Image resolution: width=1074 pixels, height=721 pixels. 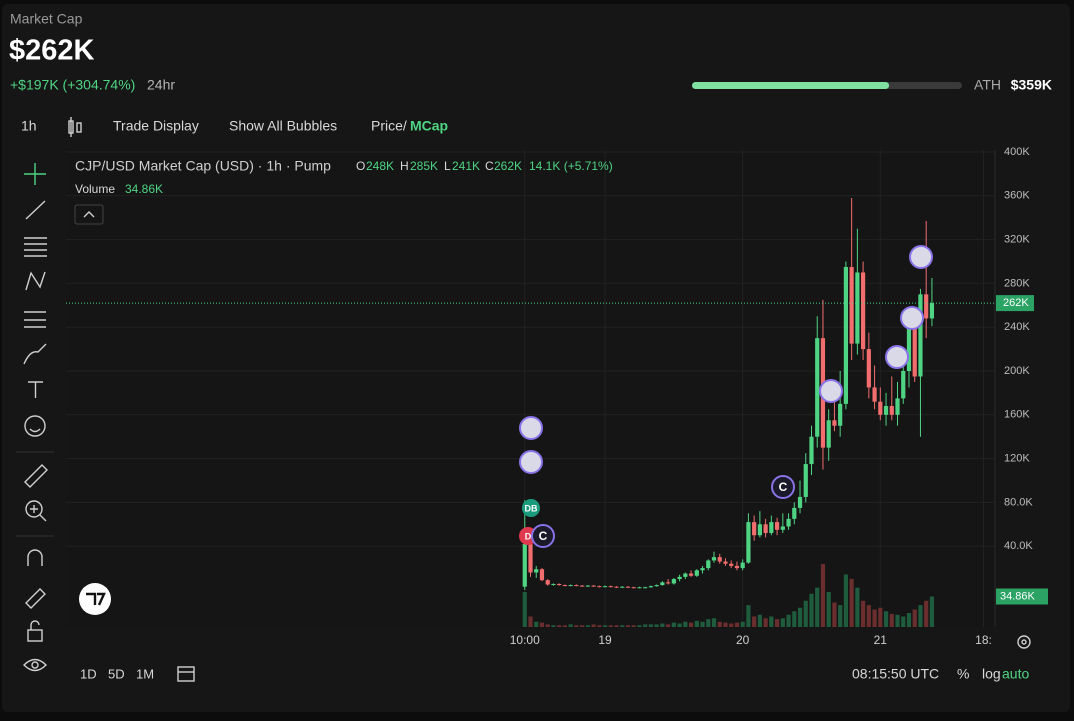 What do you see at coordinates (404, 166) in the screenshot?
I see `h-key: H` at bounding box center [404, 166].